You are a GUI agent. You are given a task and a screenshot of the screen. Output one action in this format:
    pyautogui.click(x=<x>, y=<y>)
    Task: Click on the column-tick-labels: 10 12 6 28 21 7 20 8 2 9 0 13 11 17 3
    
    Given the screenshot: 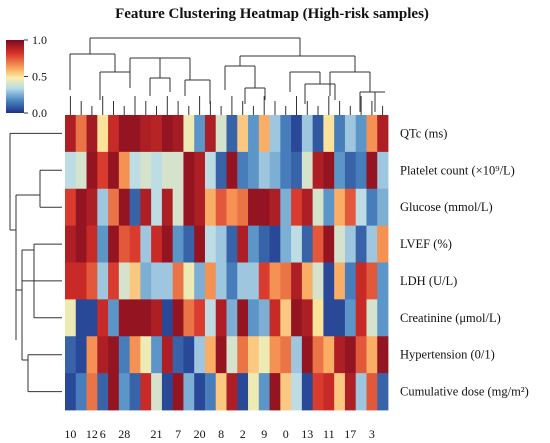 What is the action you would take?
    pyautogui.click(x=219, y=434)
    